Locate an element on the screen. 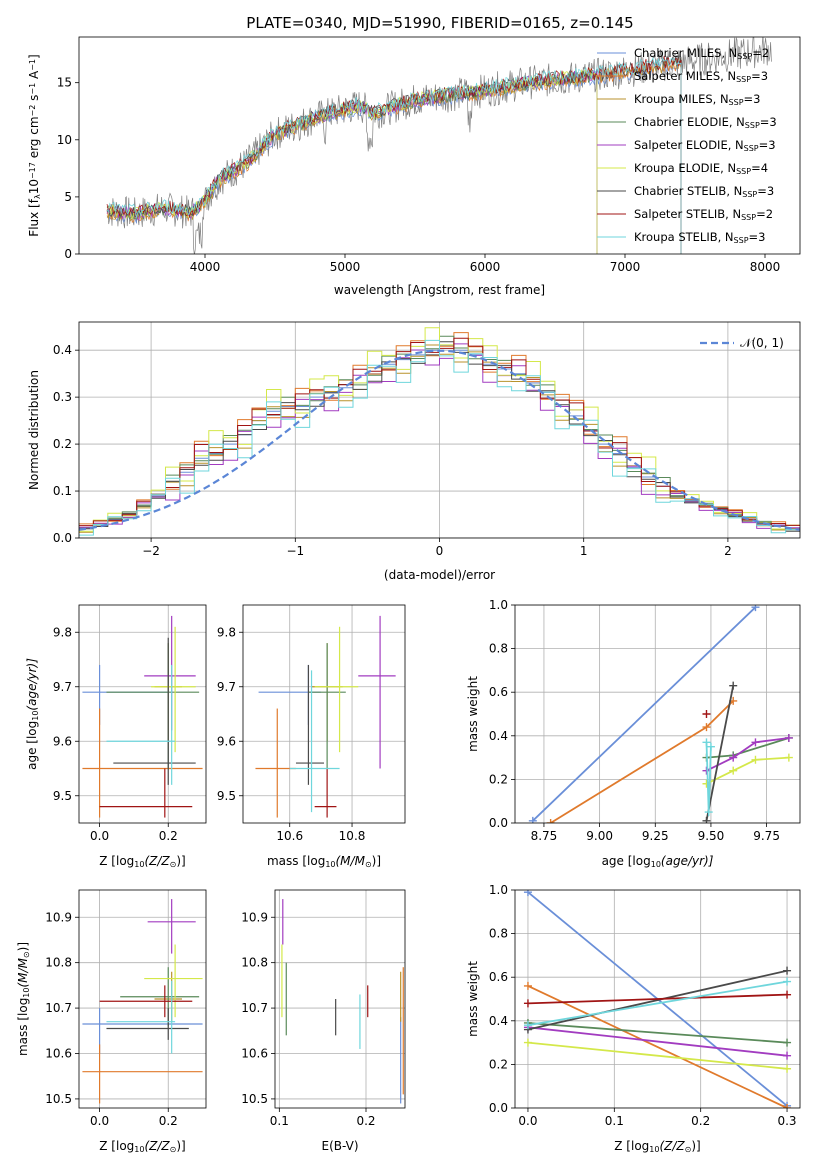 The width and height of the screenshot is (819, 1174). histogram-step-kroupa-stelib is located at coordinates (439, 437).